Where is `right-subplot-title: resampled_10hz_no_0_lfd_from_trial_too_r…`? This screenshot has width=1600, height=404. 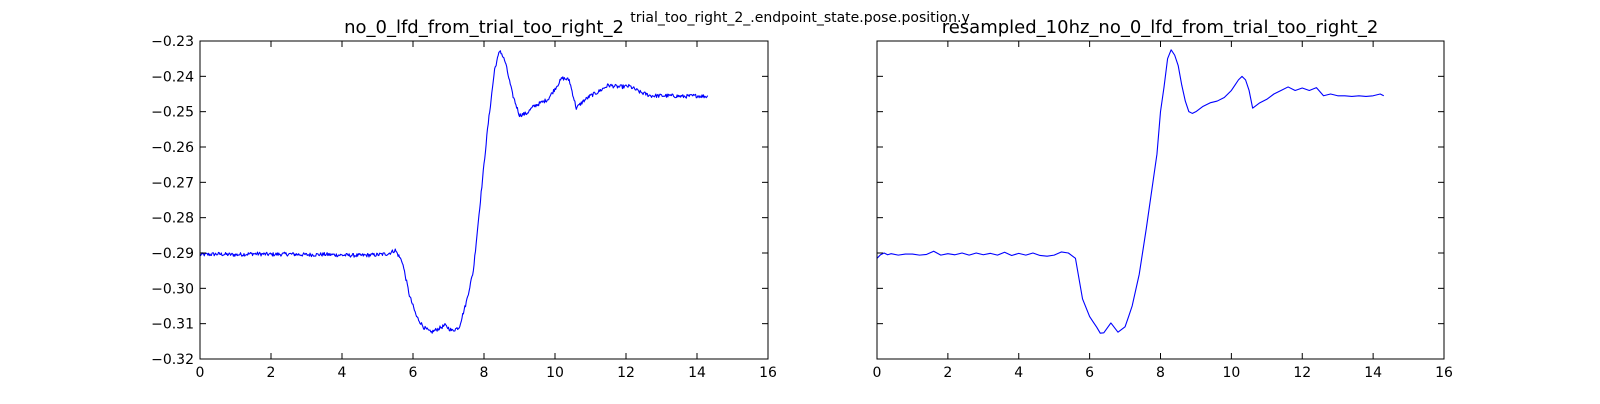
right-subplot-title: resampled_10hz_no_0_lfd_from_trial_too_r… is located at coordinates (1160, 27).